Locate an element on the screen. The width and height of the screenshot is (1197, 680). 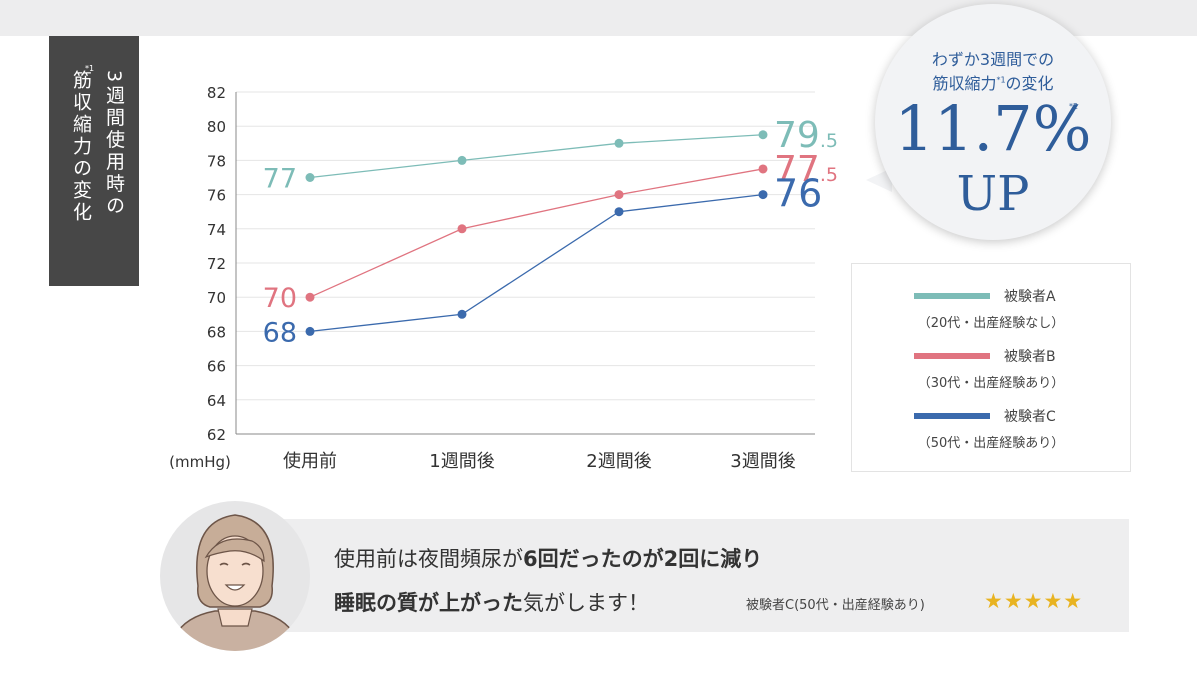
legend-sub-a: （20代・出産経験なし） is located at coordinates (991, 323).